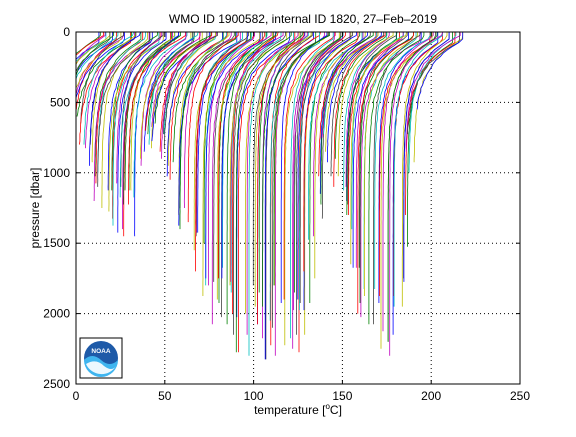 The image size is (576, 437). Describe the element at coordinates (254, 396) in the screenshot. I see `x-tick-label: 100` at that location.